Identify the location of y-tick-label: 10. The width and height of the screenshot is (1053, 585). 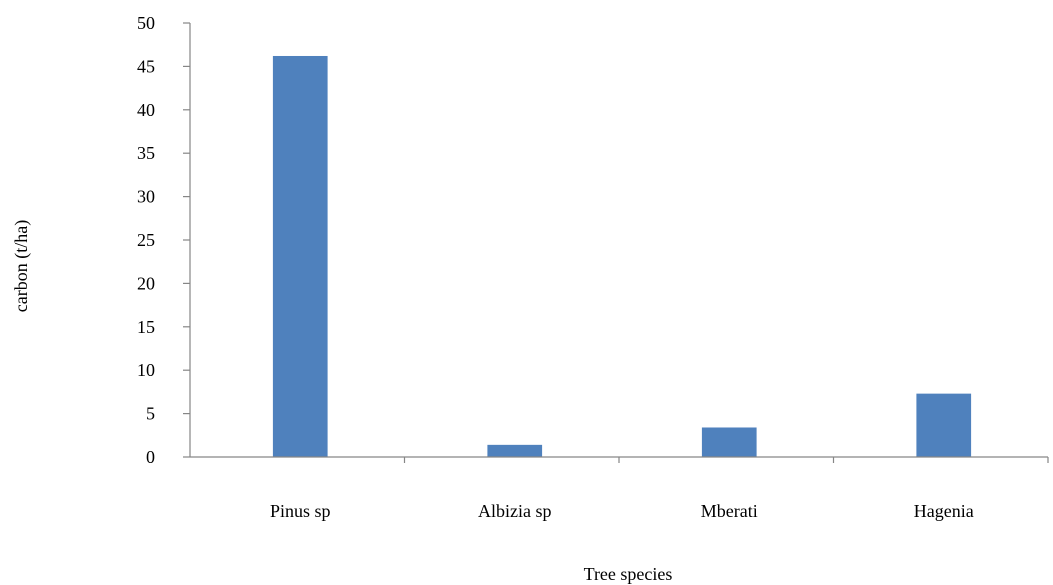
(146, 370).